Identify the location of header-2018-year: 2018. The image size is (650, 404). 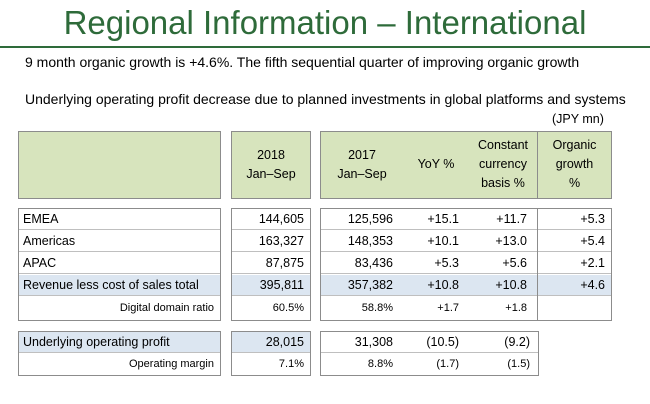
(271, 155).